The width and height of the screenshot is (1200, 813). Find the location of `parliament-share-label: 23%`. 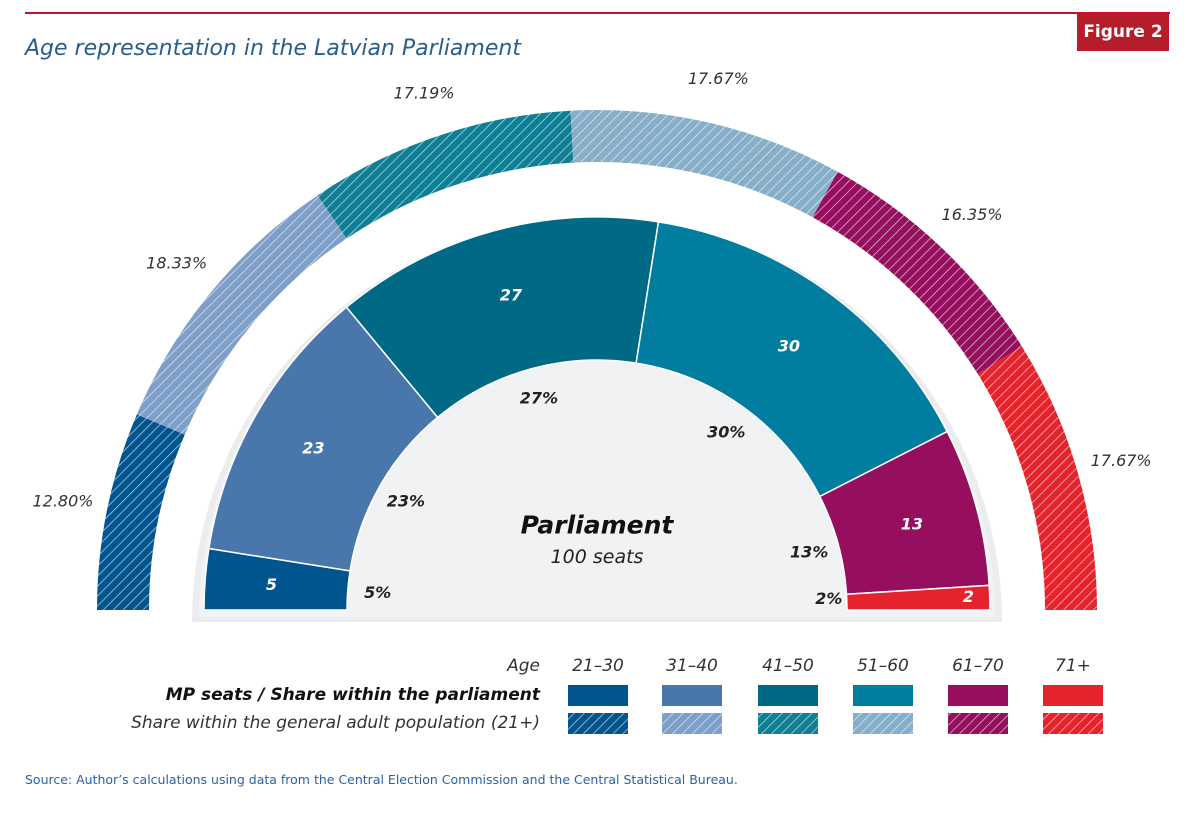

parliament-share-label: 23% is located at coordinates (406, 500).